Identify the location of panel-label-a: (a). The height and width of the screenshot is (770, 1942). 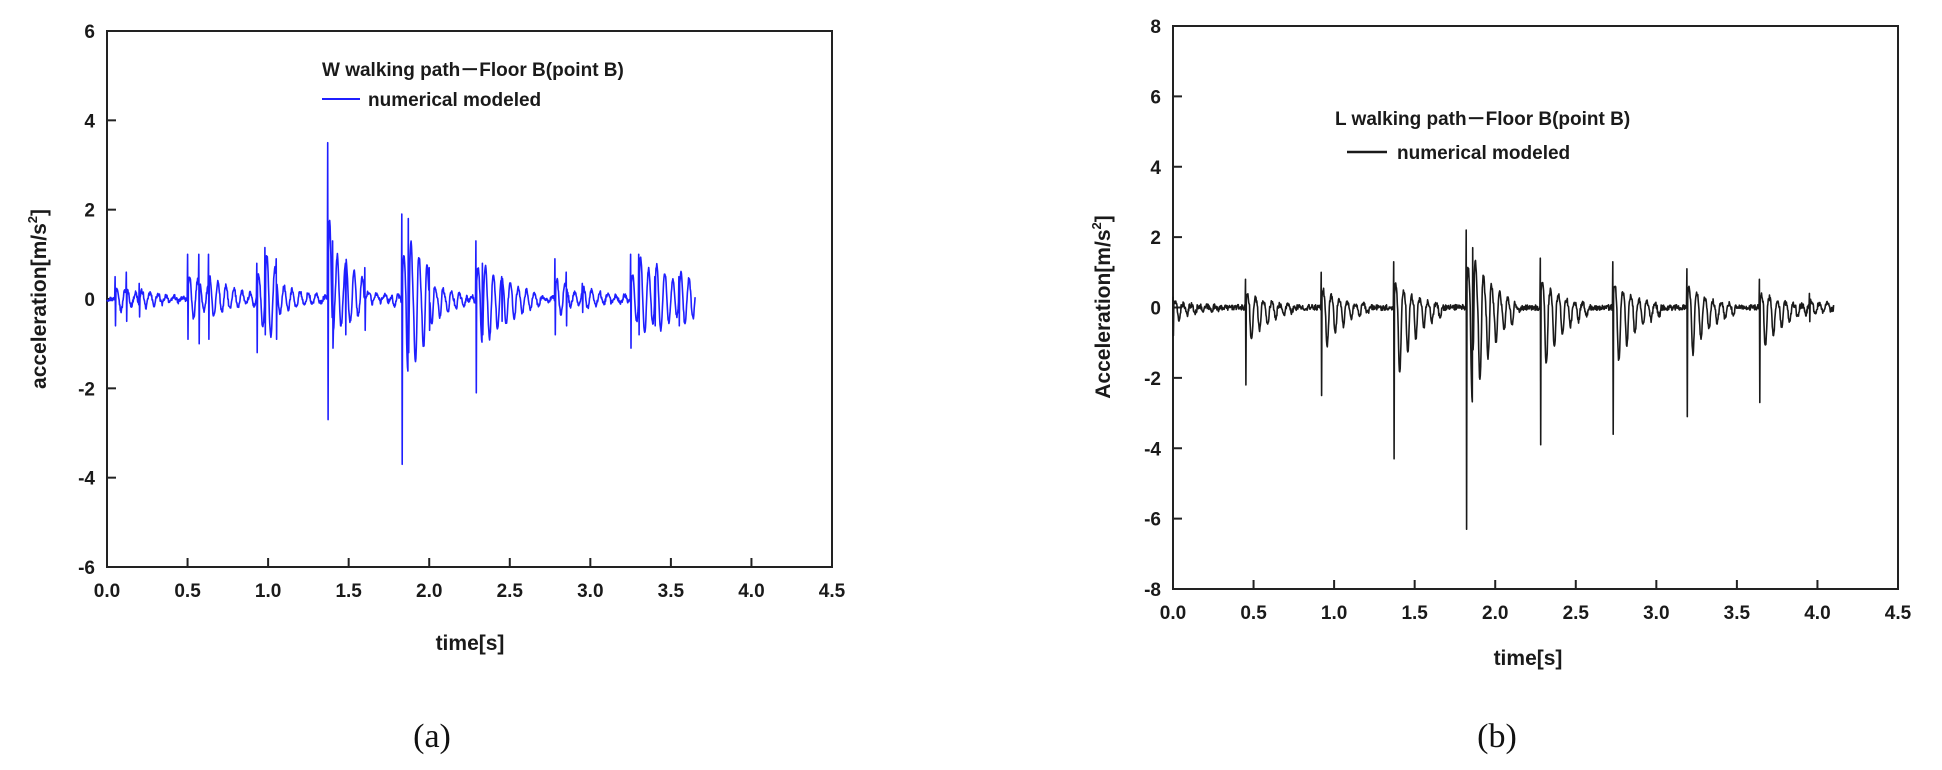
(432, 736).